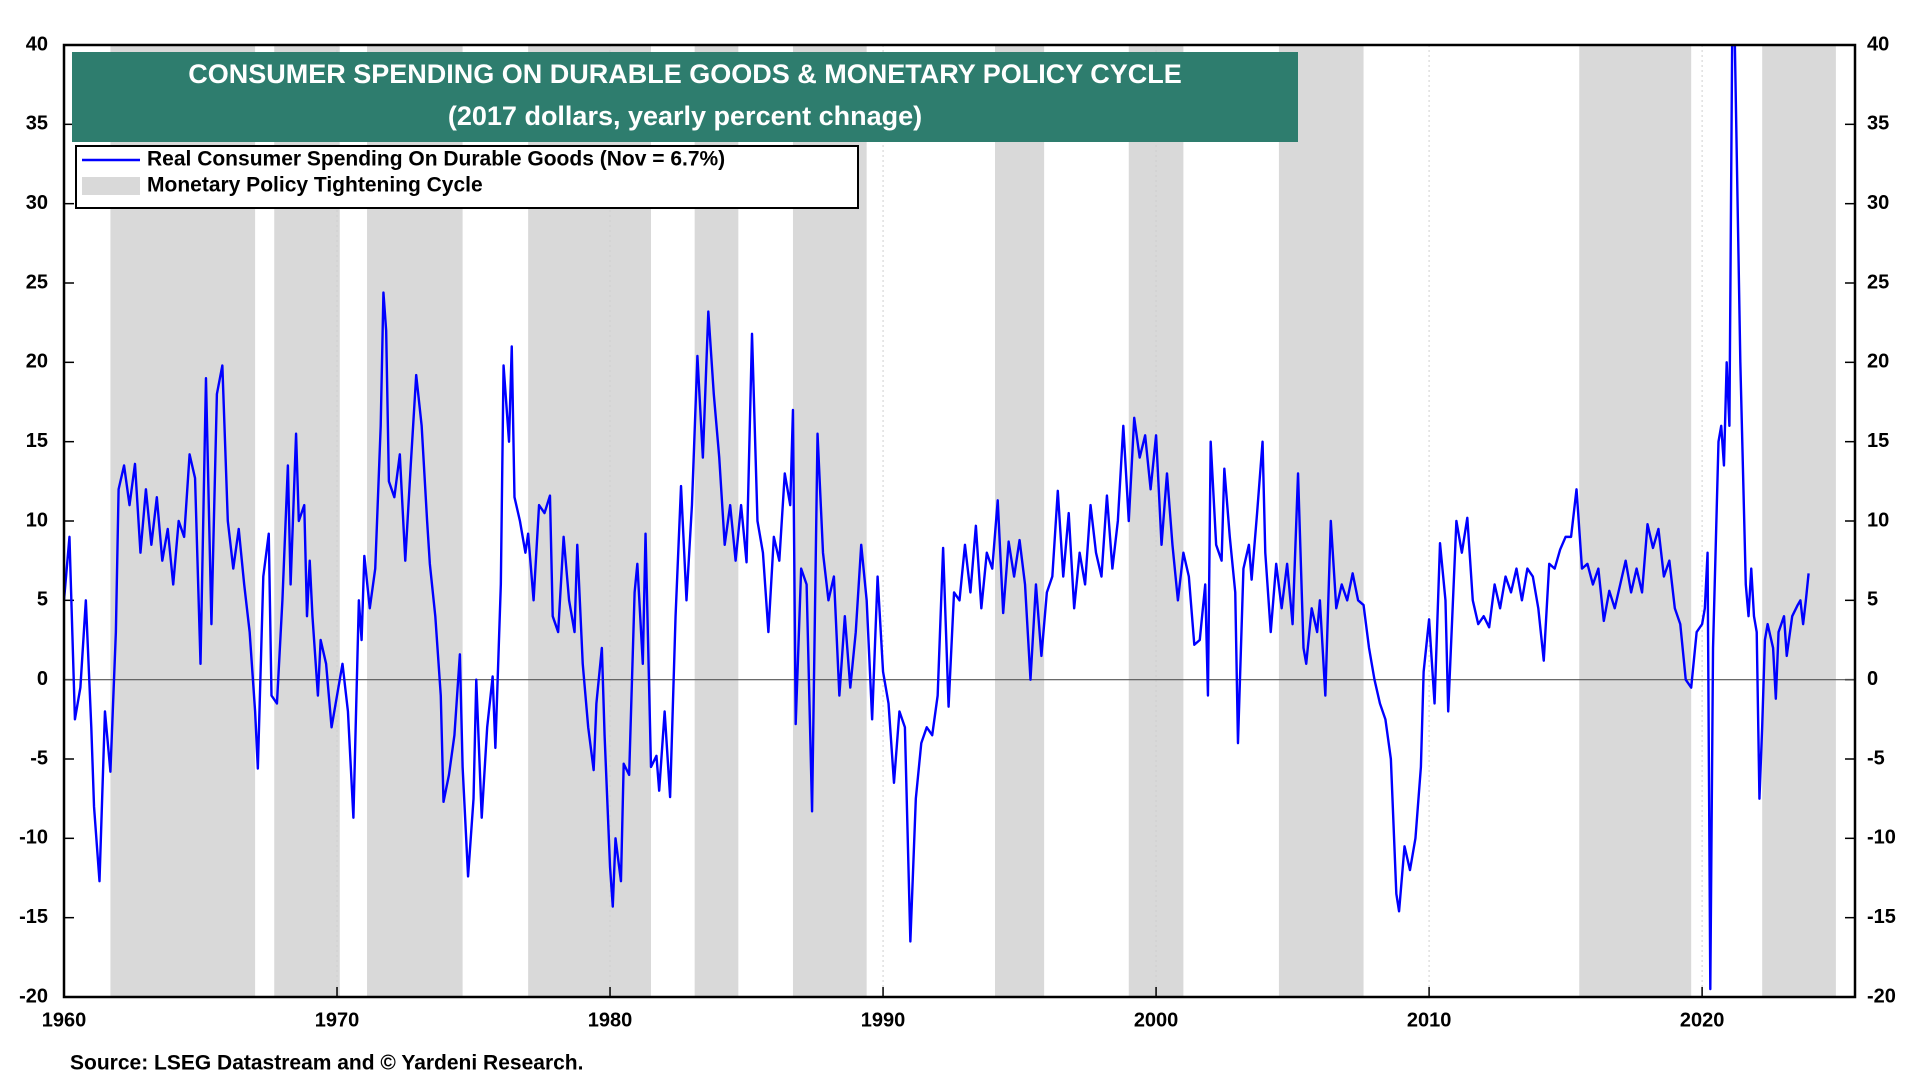 This screenshot has height=1080, width=1920. I want to click on x-tick-label: 1960, so click(64, 1020).